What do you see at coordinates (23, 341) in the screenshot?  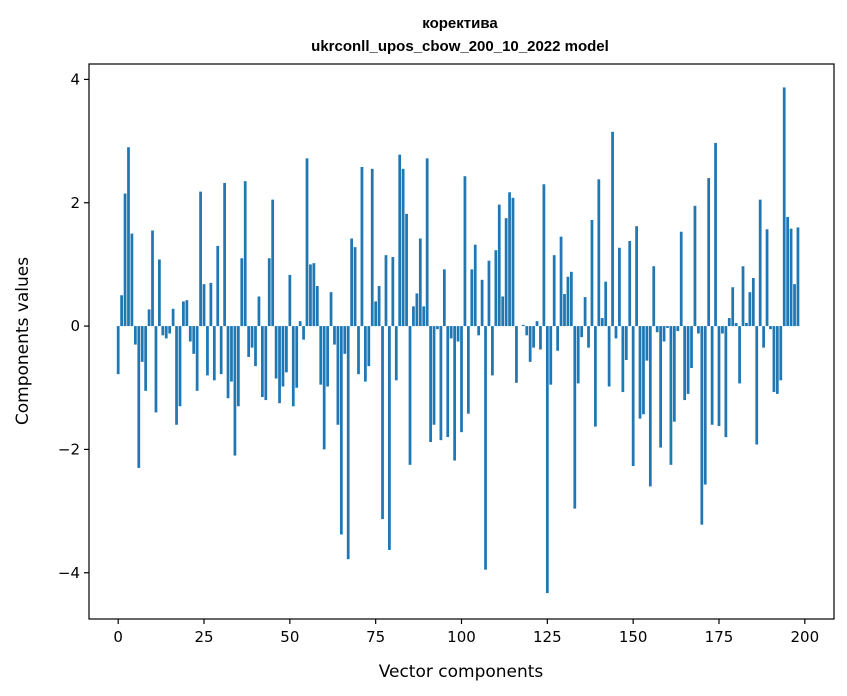 I see `y-axis-label: Components values` at bounding box center [23, 341].